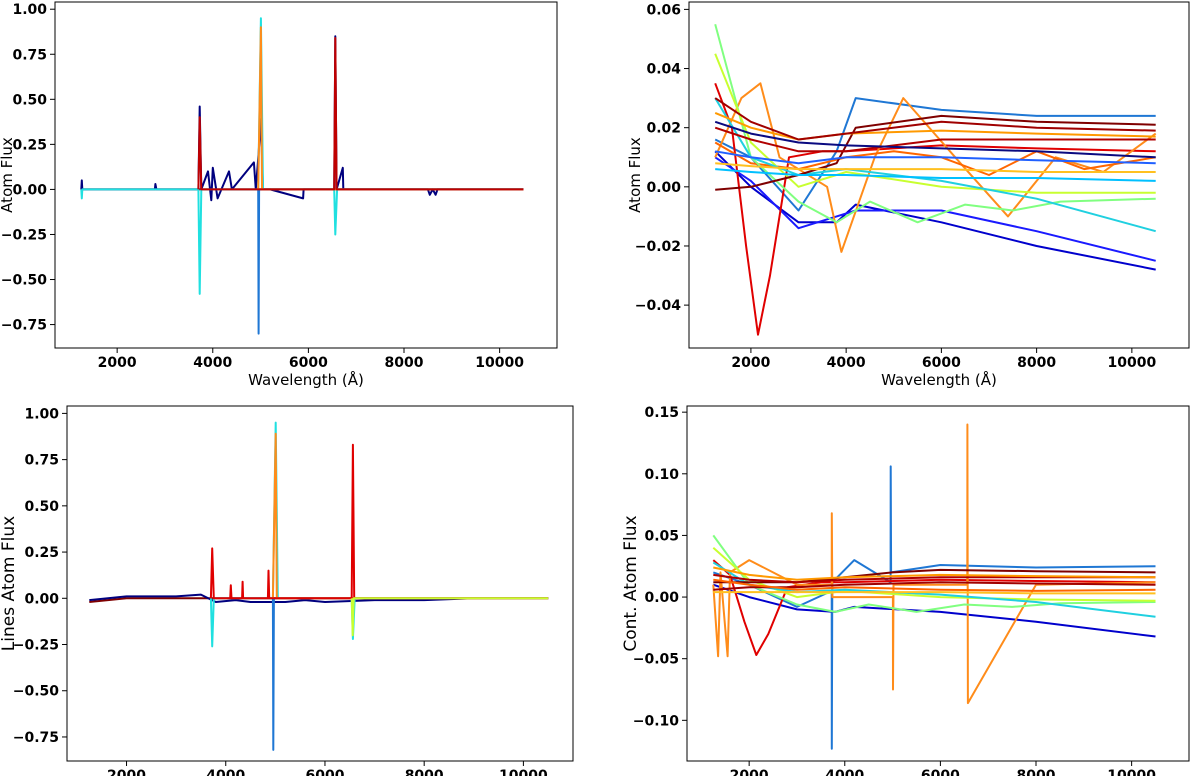 This screenshot has height=776, width=1200. I want to click on series-line-s11, so click(935, 139).